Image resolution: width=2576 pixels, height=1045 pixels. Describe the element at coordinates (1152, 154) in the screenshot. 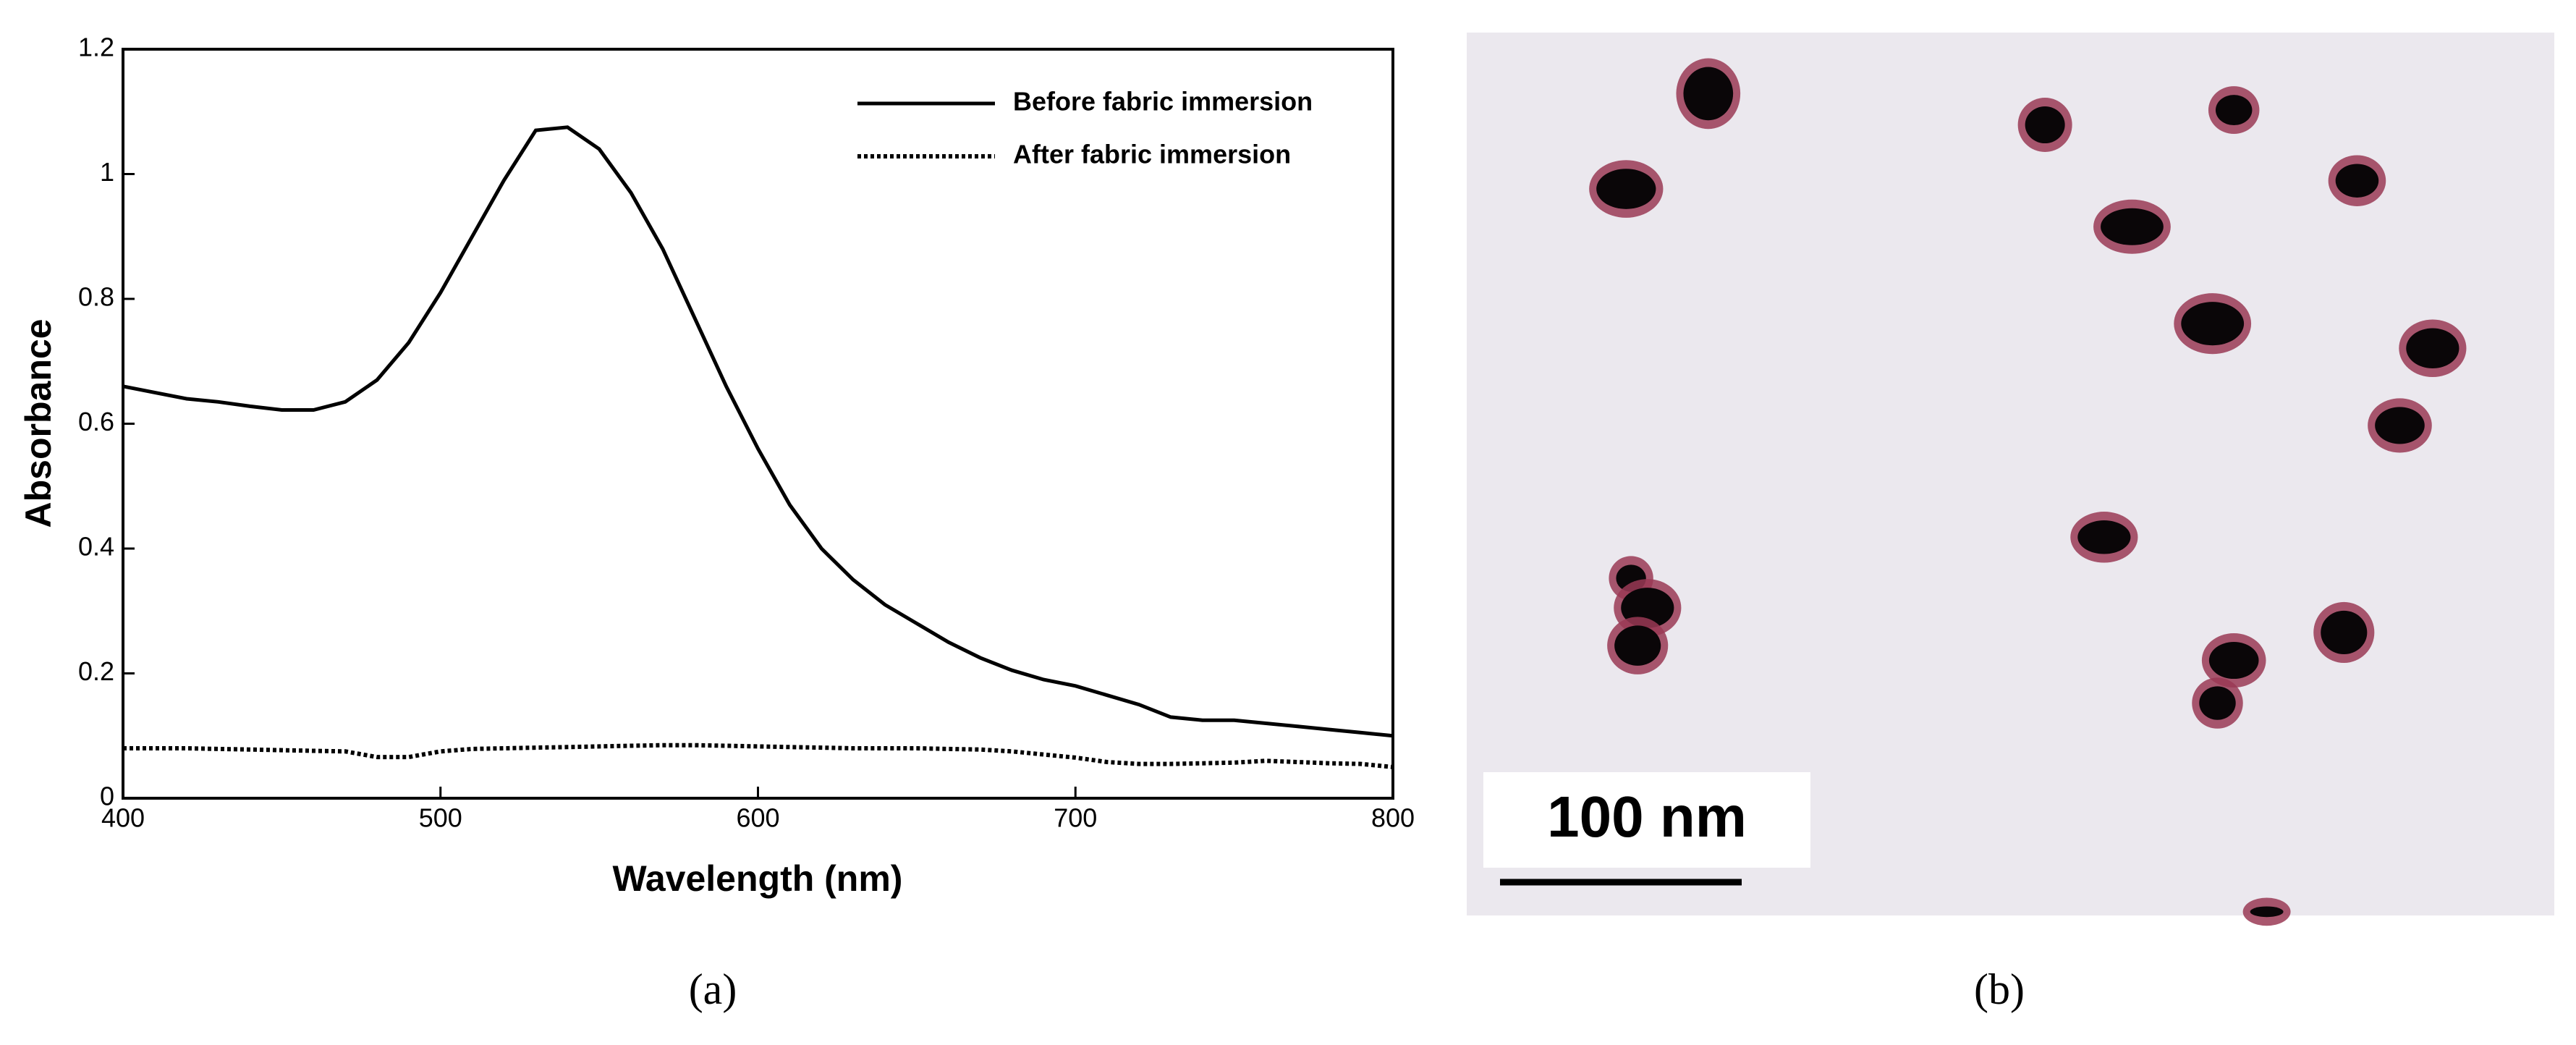

I see `legend-label: After fabric immersion` at that location.